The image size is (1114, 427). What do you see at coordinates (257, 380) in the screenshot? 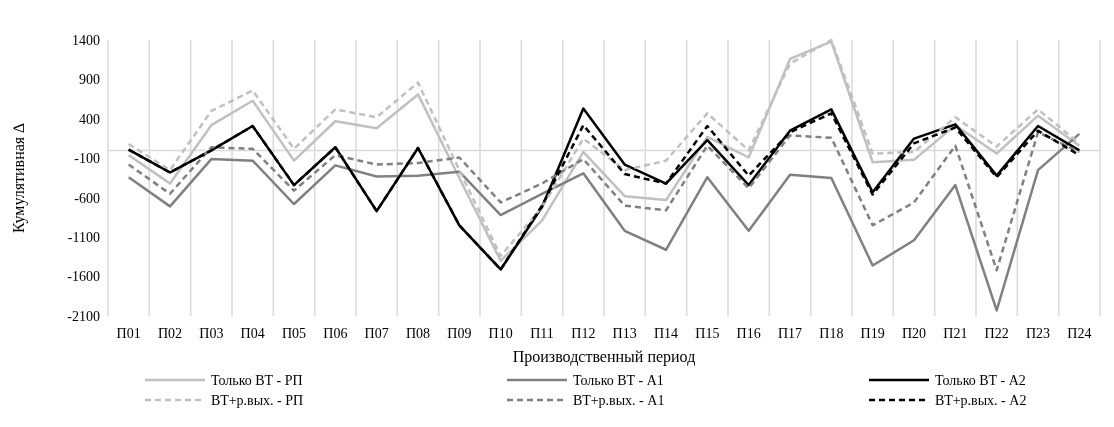
I see `legend-label: Только ВТ - РП` at bounding box center [257, 380].